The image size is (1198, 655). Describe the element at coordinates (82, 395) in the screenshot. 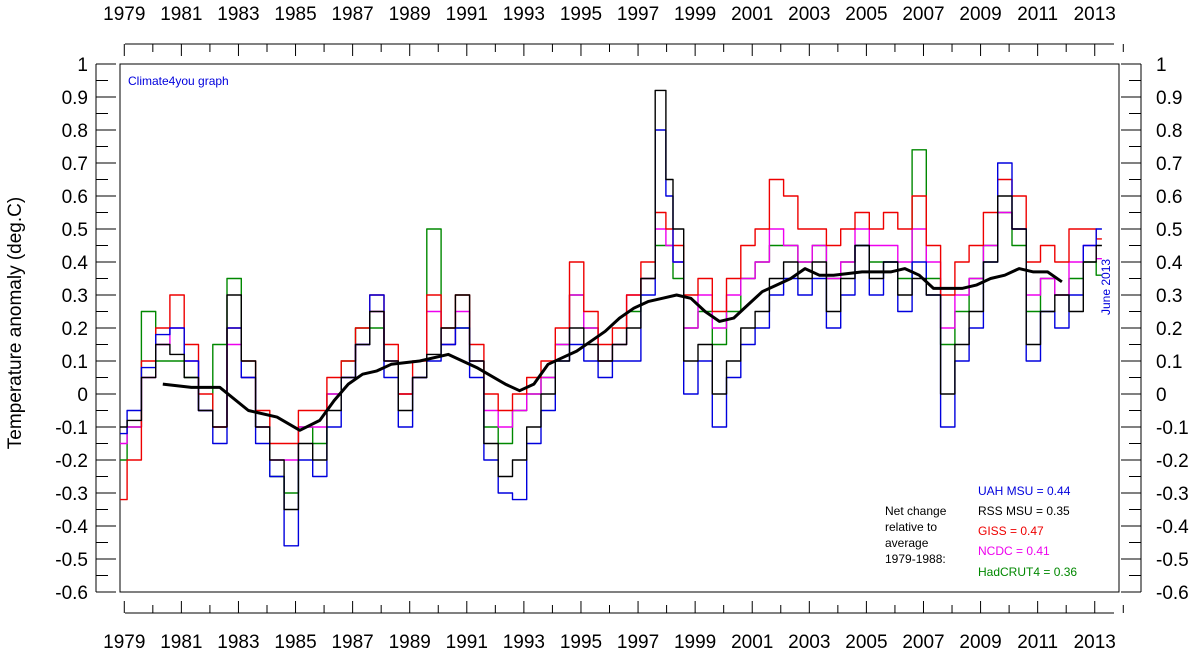

I see `left-y-tick-label: 0` at that location.